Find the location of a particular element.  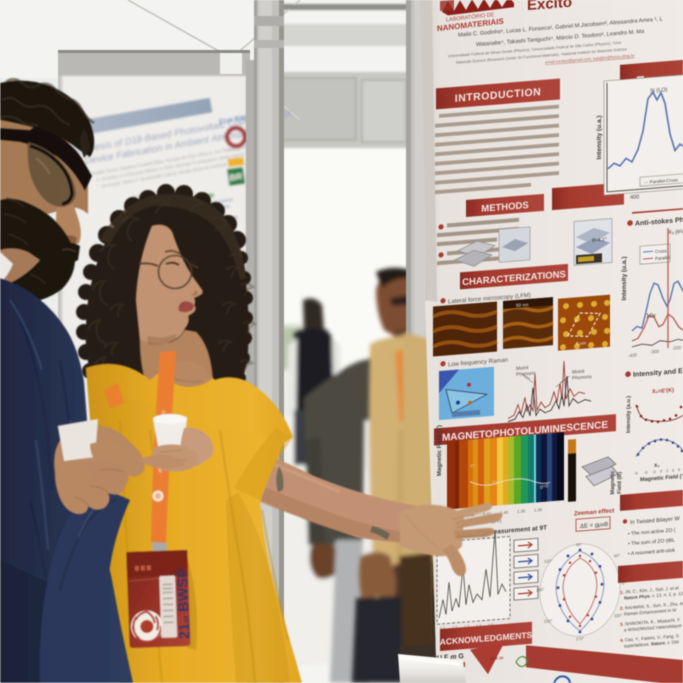

svg-text: 90° is located at coordinates (579, 544).